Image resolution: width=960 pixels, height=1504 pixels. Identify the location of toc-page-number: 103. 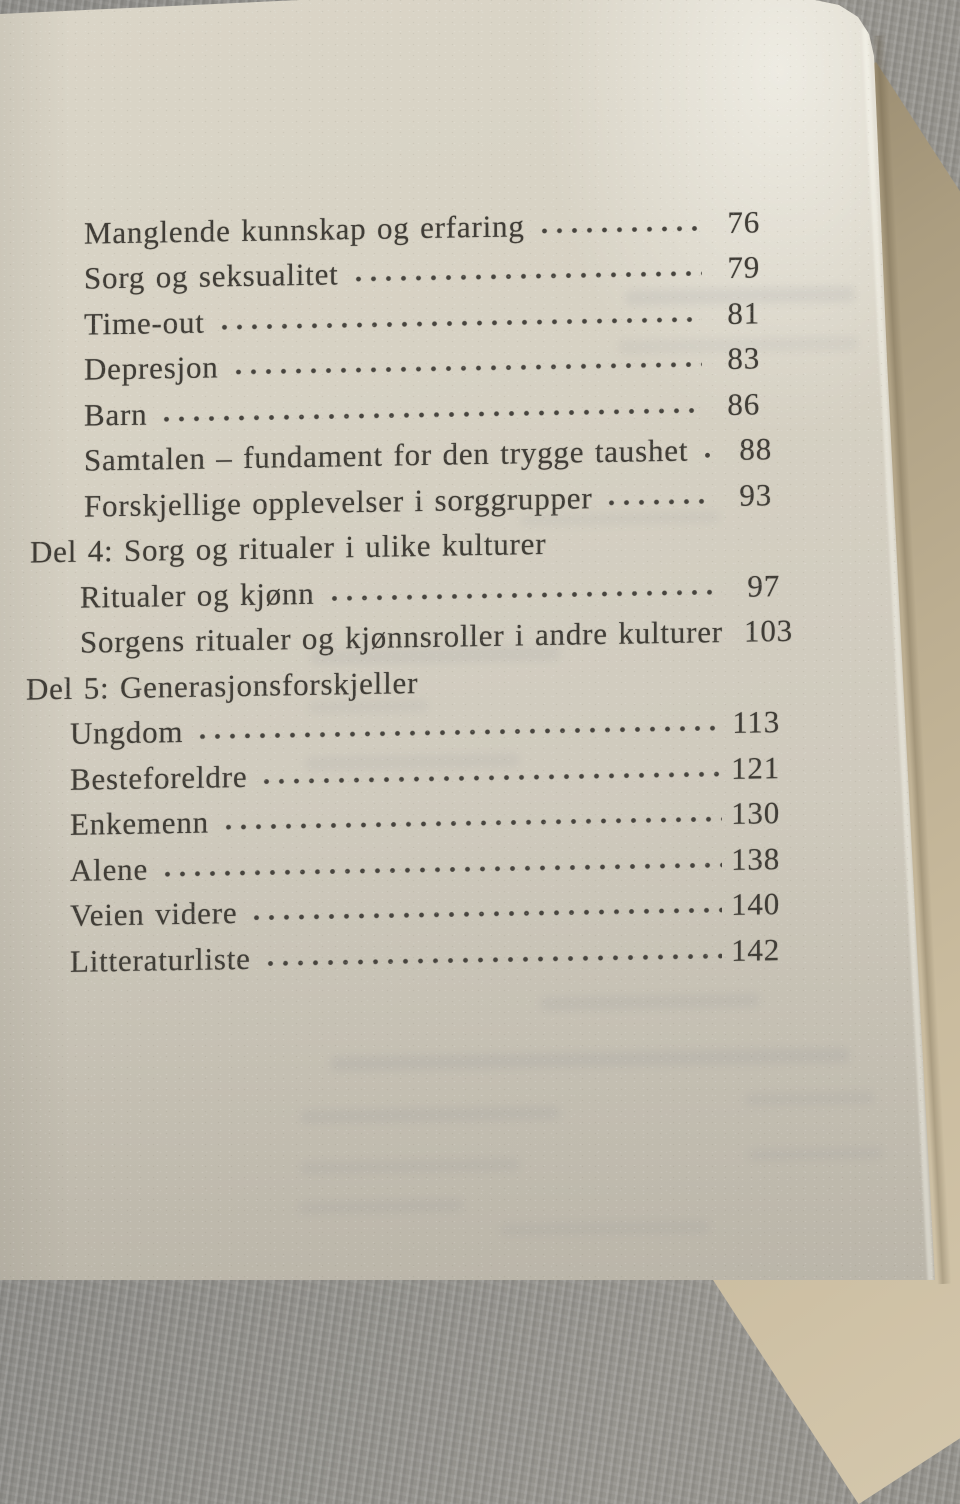
(768, 631).